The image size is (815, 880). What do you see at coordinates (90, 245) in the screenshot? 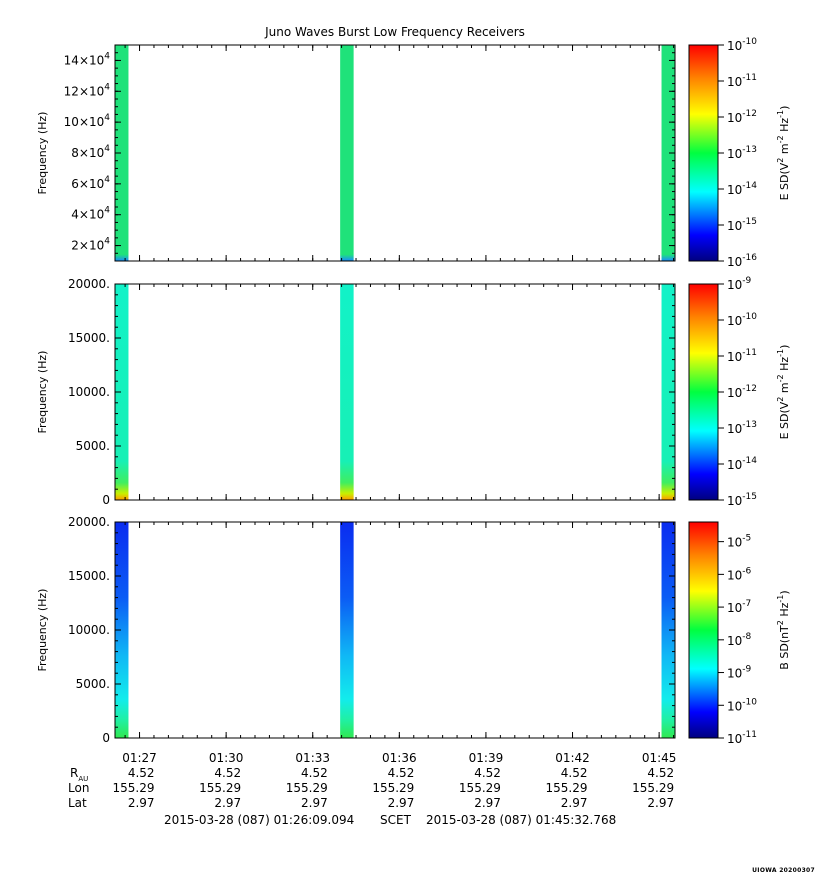
I see `ytick-label-1-1: 2×10⁴` at bounding box center [90, 245].